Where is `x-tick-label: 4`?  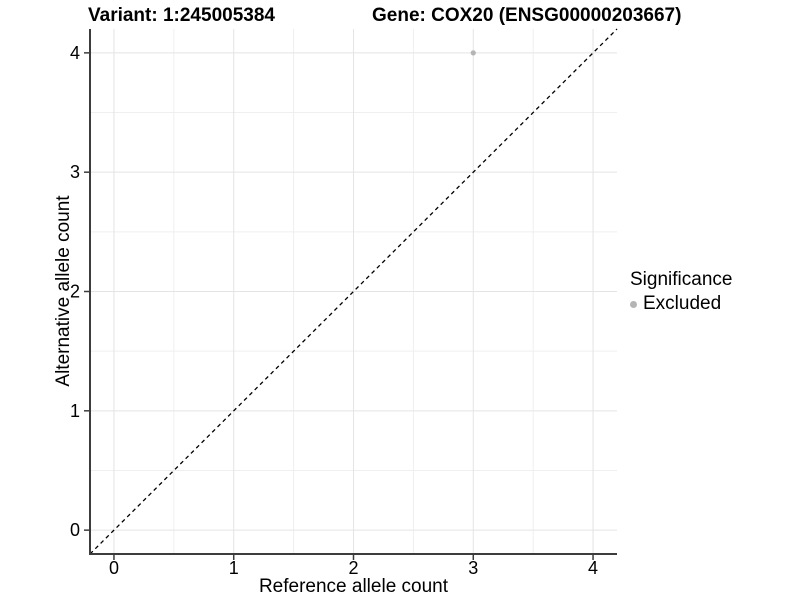
x-tick-label: 4 is located at coordinates (593, 568).